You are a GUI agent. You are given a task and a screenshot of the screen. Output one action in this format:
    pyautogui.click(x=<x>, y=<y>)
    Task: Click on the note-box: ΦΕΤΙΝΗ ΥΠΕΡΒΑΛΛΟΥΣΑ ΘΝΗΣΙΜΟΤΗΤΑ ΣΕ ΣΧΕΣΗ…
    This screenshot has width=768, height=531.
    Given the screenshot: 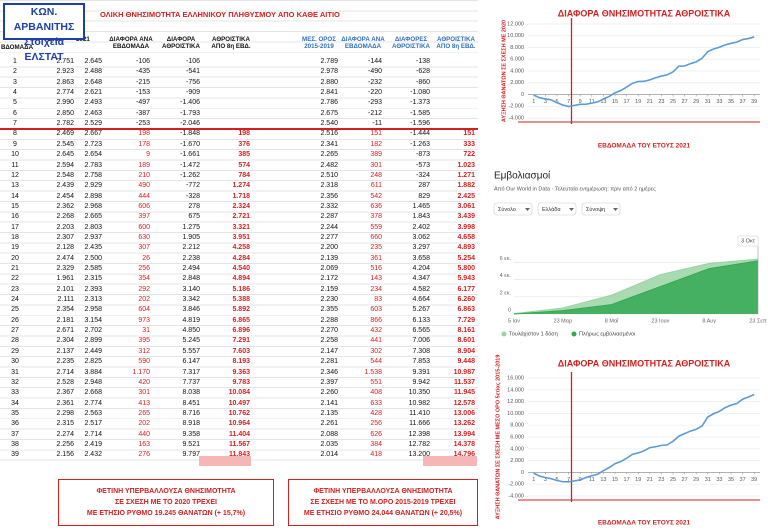 What is the action you would take?
    pyautogui.click(x=383, y=502)
    